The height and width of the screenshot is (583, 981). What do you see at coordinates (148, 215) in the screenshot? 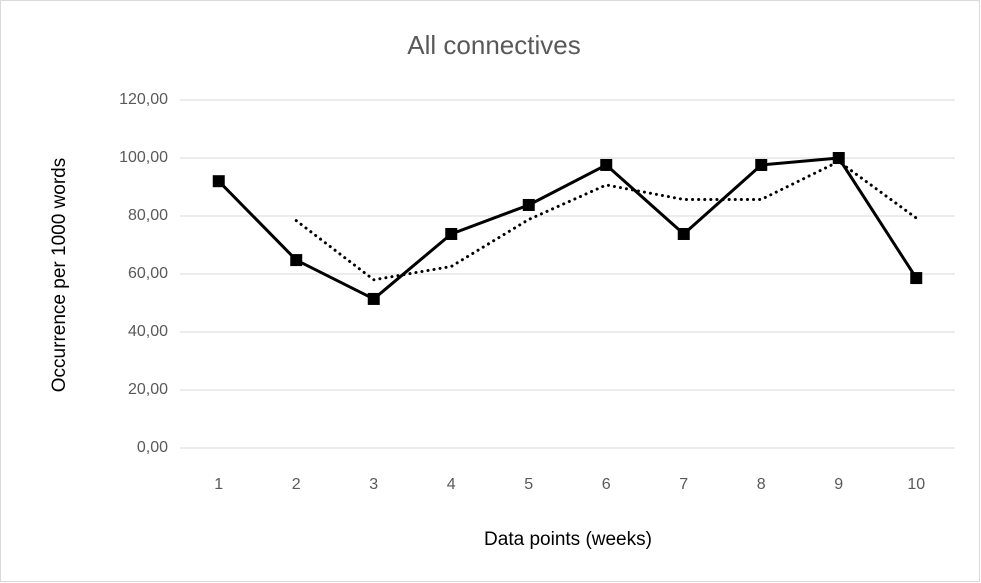
I see `y-tick-label: 80,00` at bounding box center [148, 215].